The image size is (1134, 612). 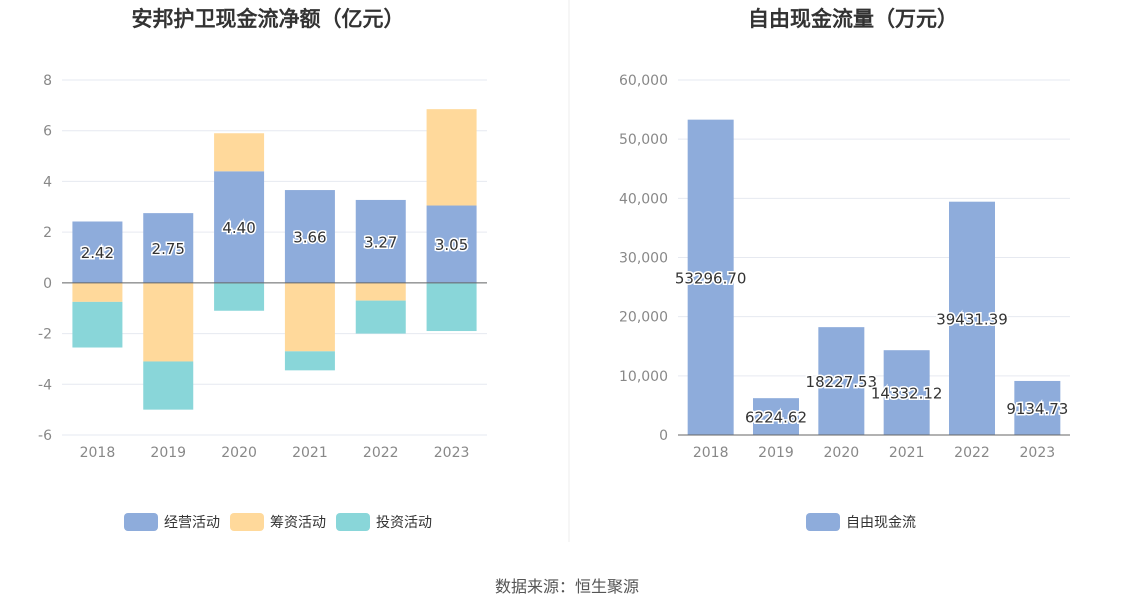 What do you see at coordinates (643, 318) in the screenshot?
I see `y-tick-label: 20,000` at bounding box center [643, 318].